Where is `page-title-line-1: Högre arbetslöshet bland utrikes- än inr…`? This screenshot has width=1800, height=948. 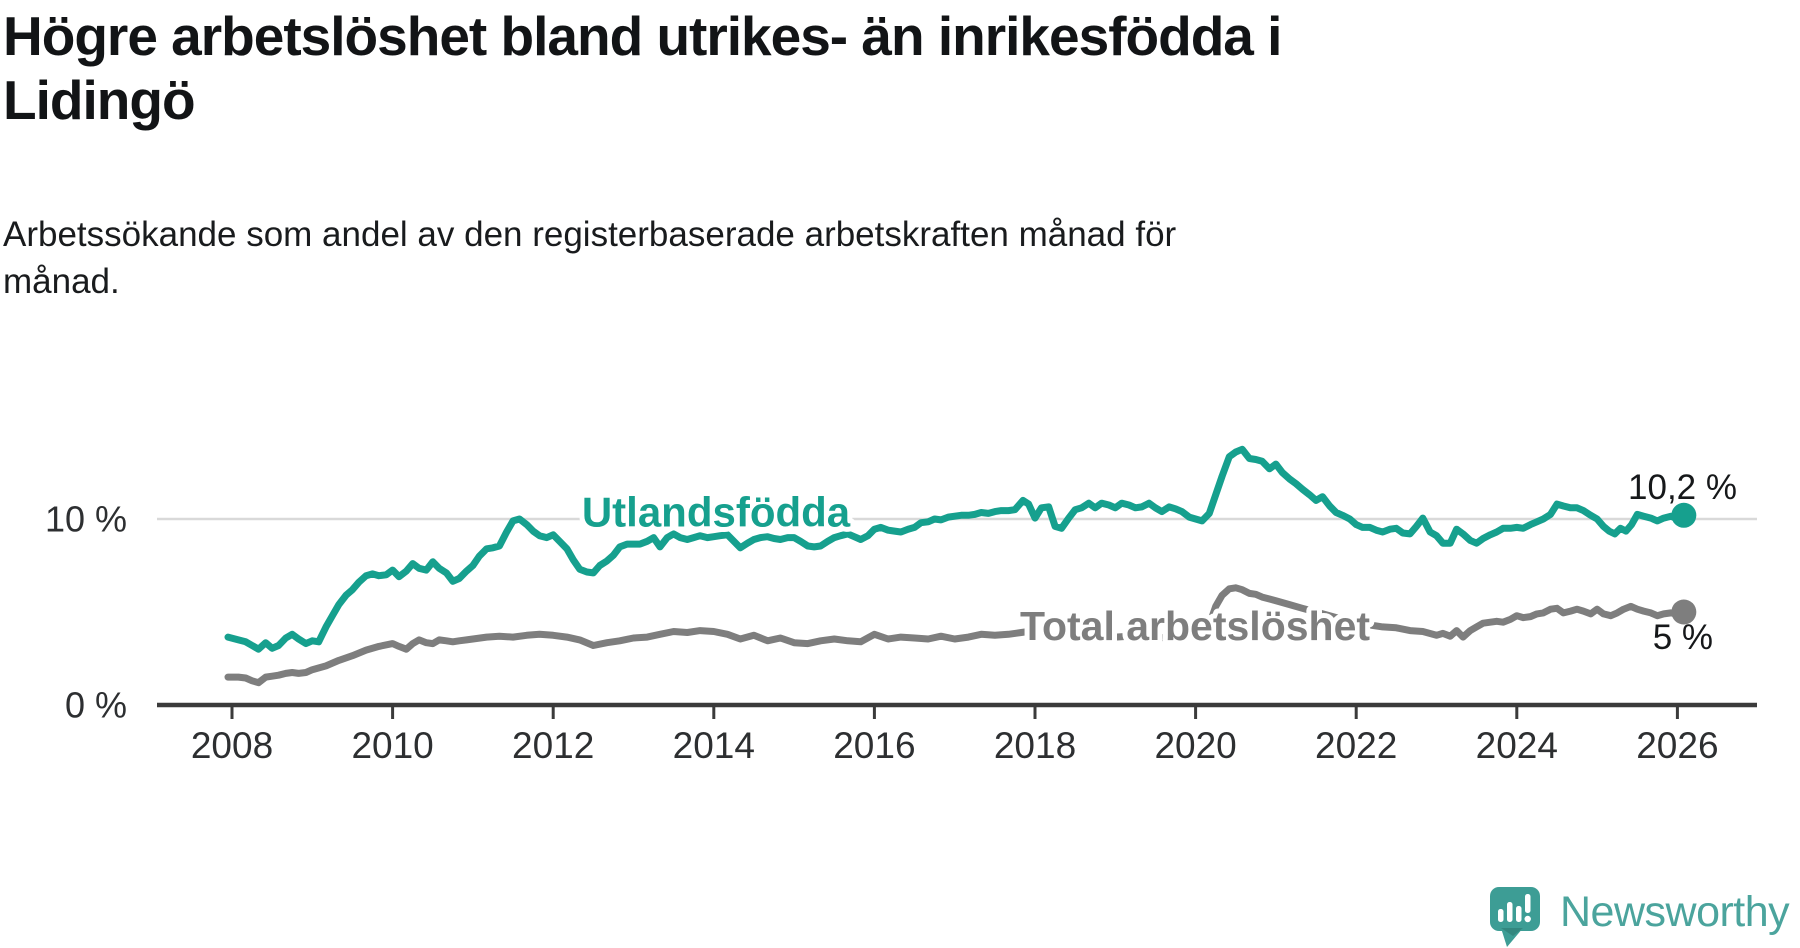 page-title-line-1: Högre arbetslöshet bland utrikes- än inr… is located at coordinates (642, 36).